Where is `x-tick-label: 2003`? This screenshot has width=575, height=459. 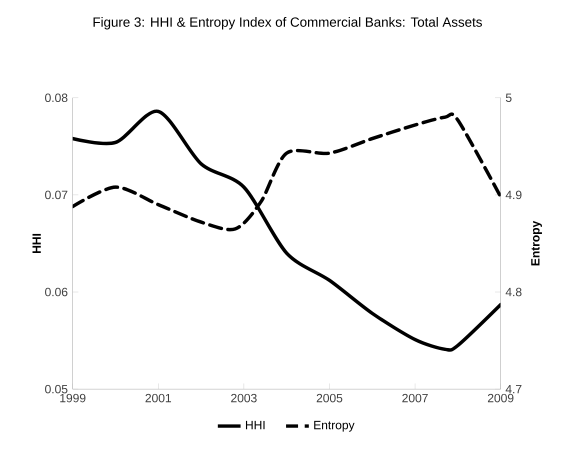
x-tick-label: 2003 is located at coordinates (244, 398).